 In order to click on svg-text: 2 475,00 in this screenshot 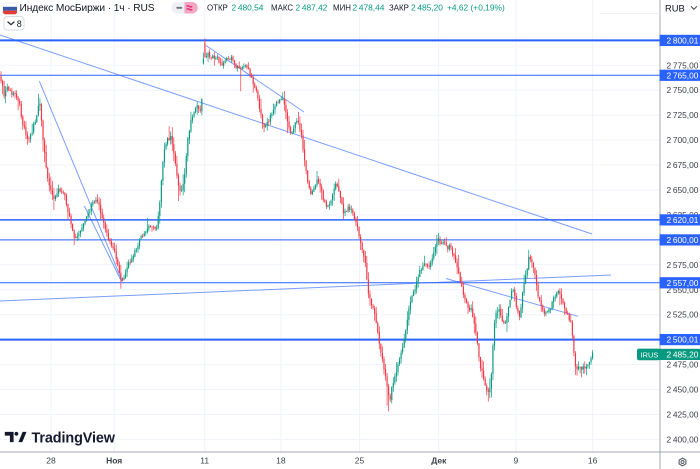, I will do `click(683, 365)`.